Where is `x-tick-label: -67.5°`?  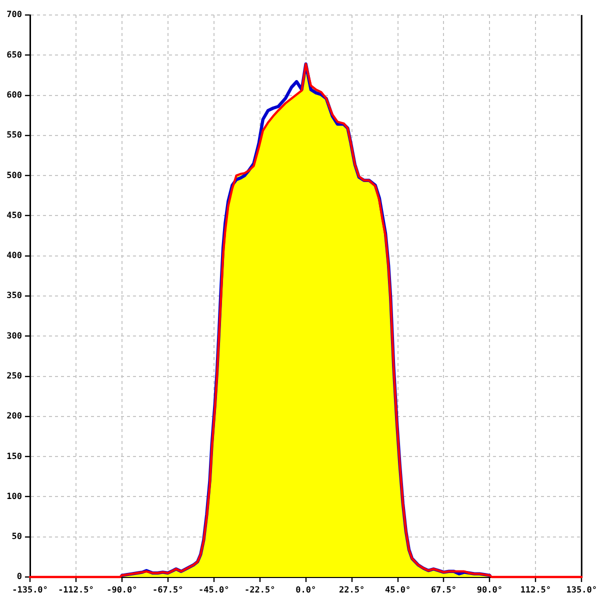 x-tick-label: -67.5° is located at coordinates (168, 590).